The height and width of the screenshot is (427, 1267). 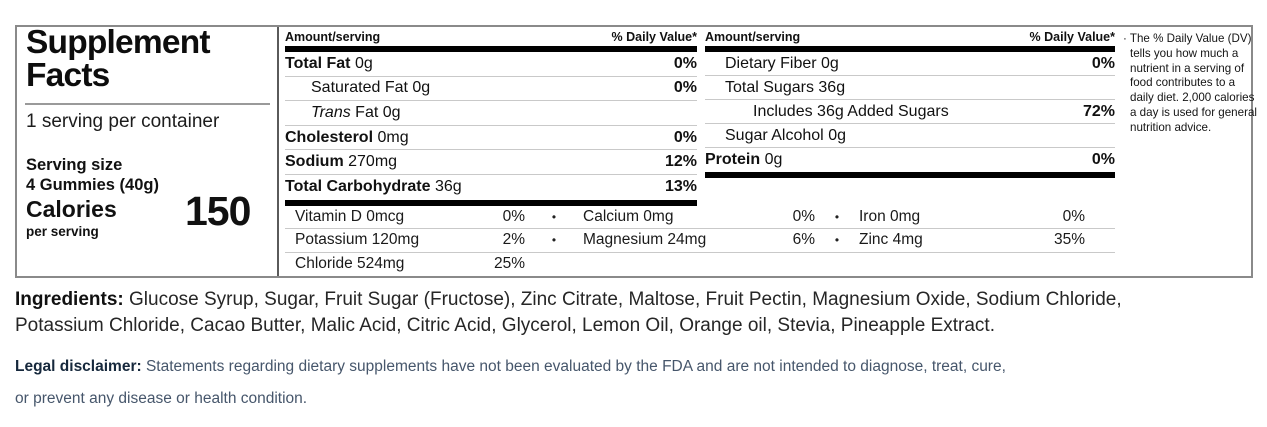 I want to click on nutrient-row-sugar-alcohol: Sugar Alcohol 0g, so click(x=910, y=136).